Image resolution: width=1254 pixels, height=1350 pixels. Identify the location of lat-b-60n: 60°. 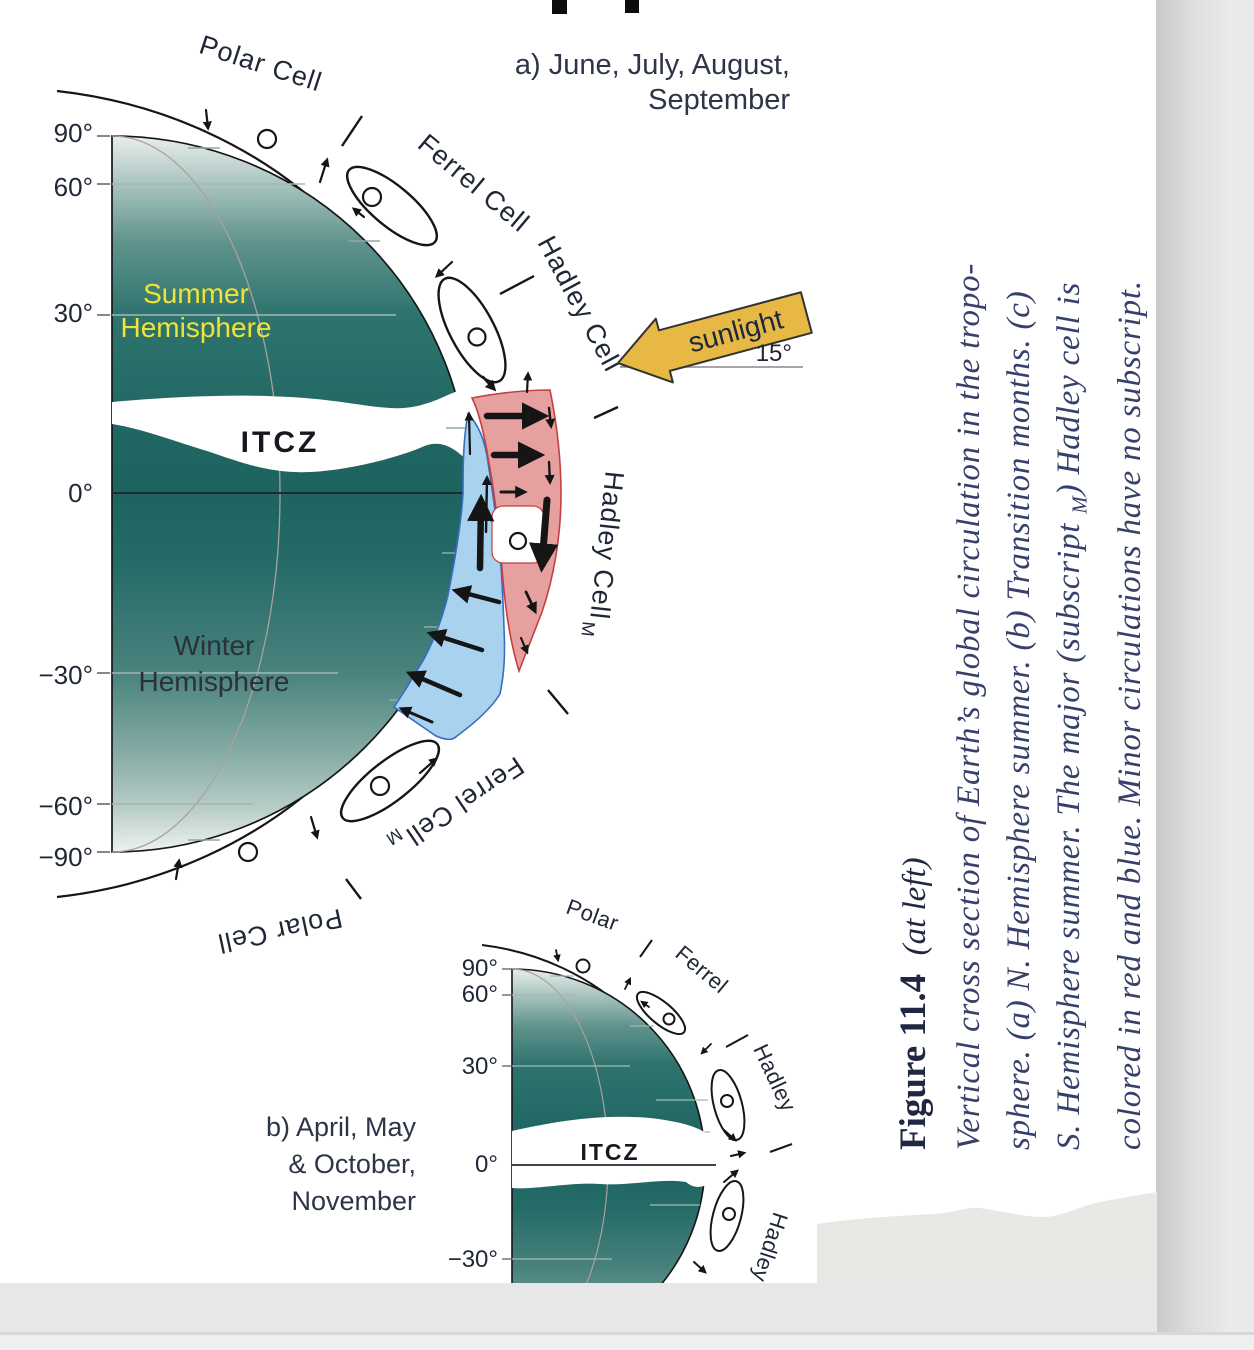
(480, 994).